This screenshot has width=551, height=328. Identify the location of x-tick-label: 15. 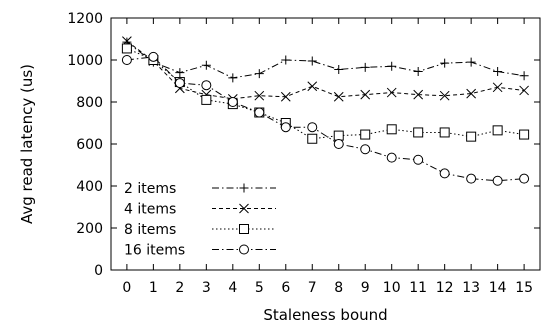
(524, 288).